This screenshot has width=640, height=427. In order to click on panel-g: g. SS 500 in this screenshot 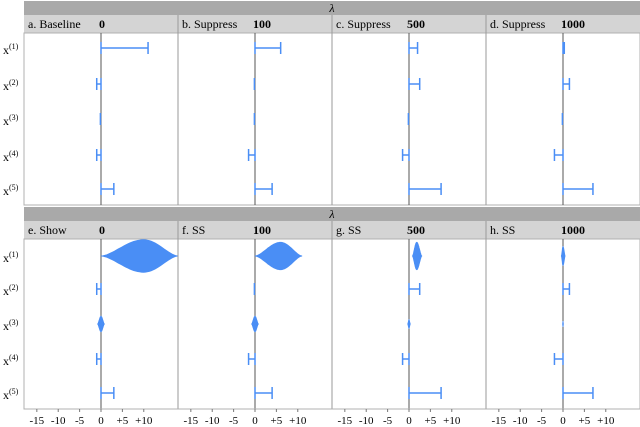, I will do `click(409, 316)`.